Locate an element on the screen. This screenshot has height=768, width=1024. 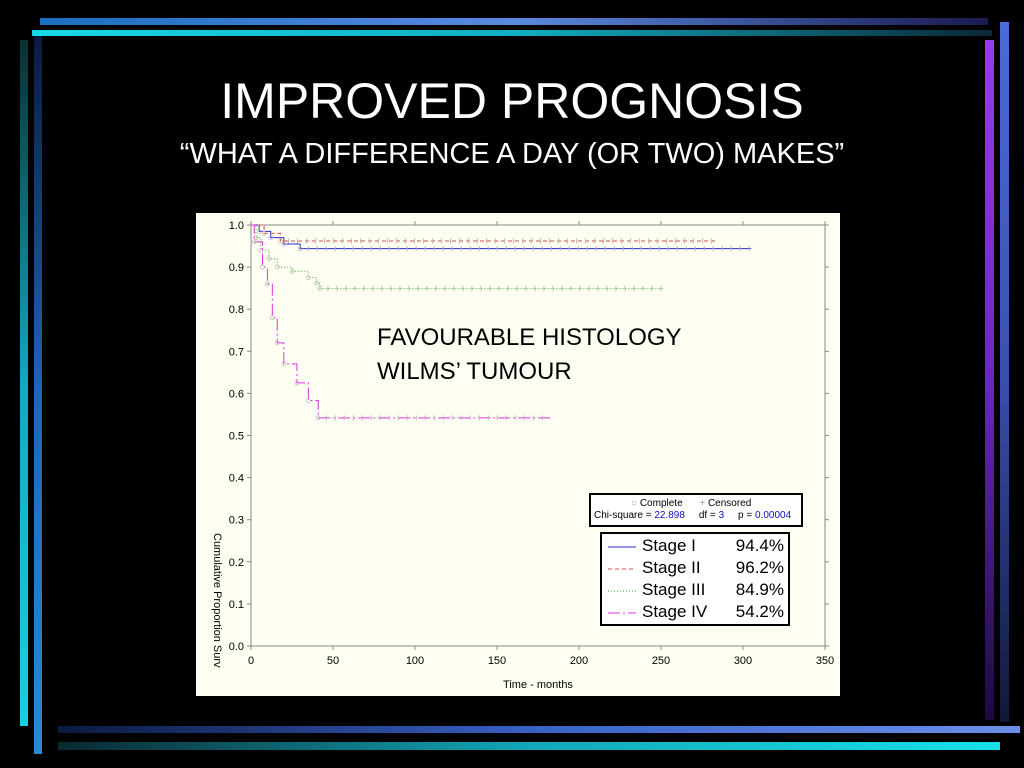
marker-legend: ○ Complete + Censored is located at coordinates (691, 503).